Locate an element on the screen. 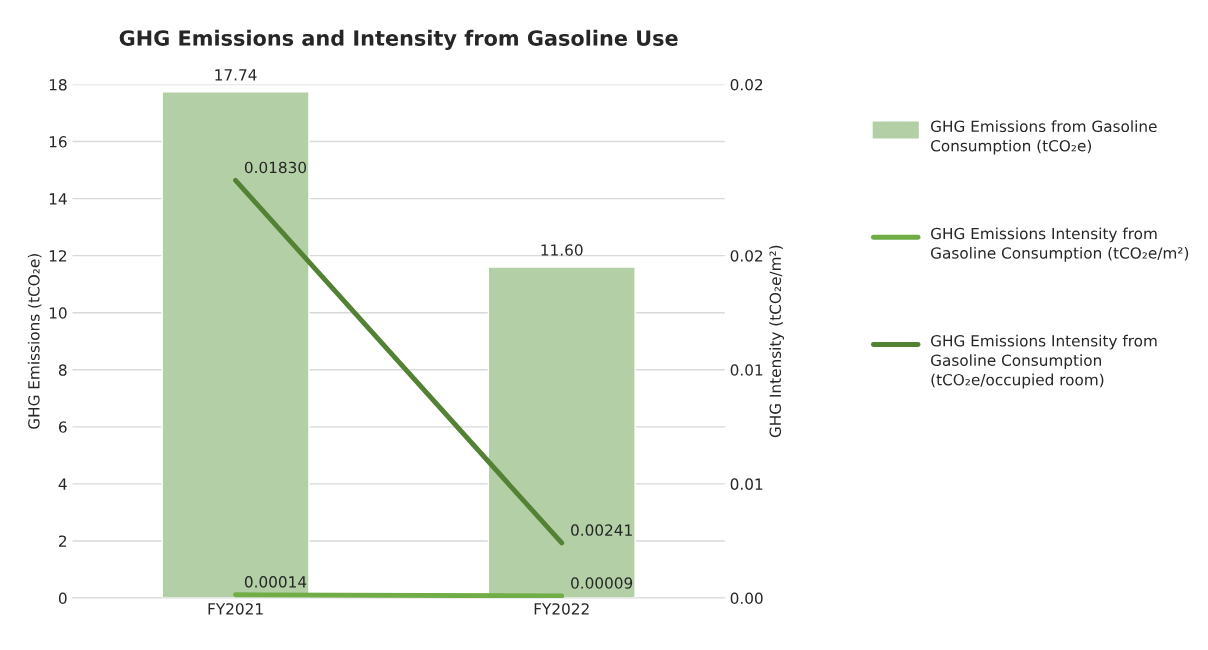  y-tick-label: 14 is located at coordinates (58, 199).